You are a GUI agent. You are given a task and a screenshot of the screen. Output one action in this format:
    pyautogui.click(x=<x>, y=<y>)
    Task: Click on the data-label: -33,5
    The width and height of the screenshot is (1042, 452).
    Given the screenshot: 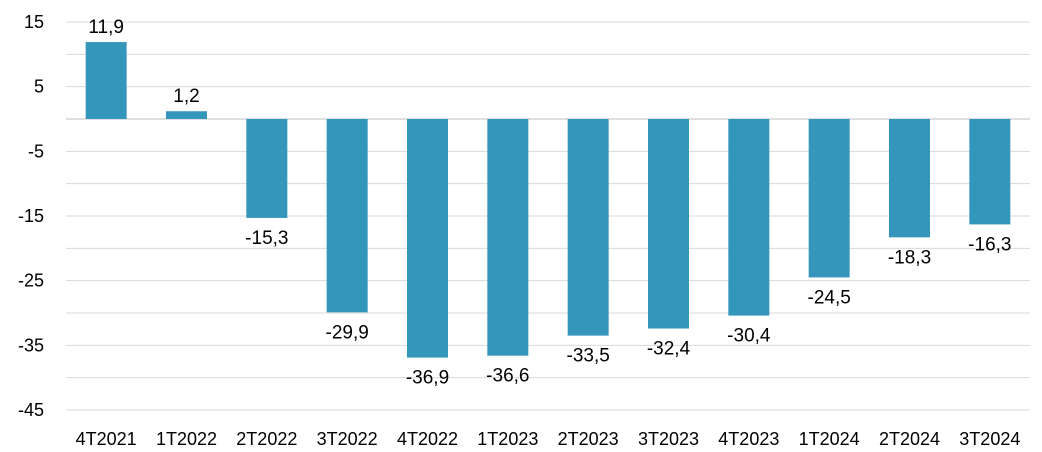 What is the action you would take?
    pyautogui.click(x=588, y=356)
    